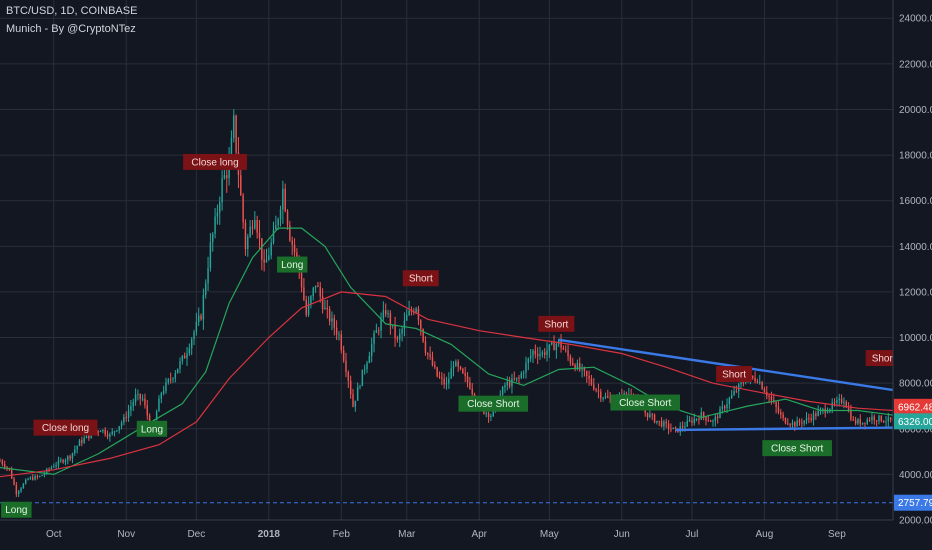 The image size is (932, 550). Describe the element at coordinates (726, 365) in the screenshot. I see `trendline` at that location.